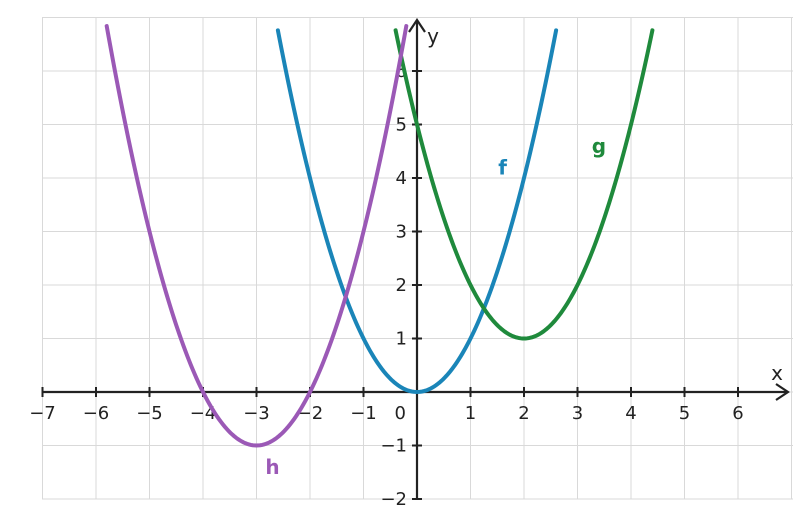 Image resolution: width=810 pixels, height=528 pixels. Describe the element at coordinates (782, 392) in the screenshot. I see `x-axis-arrow` at that location.